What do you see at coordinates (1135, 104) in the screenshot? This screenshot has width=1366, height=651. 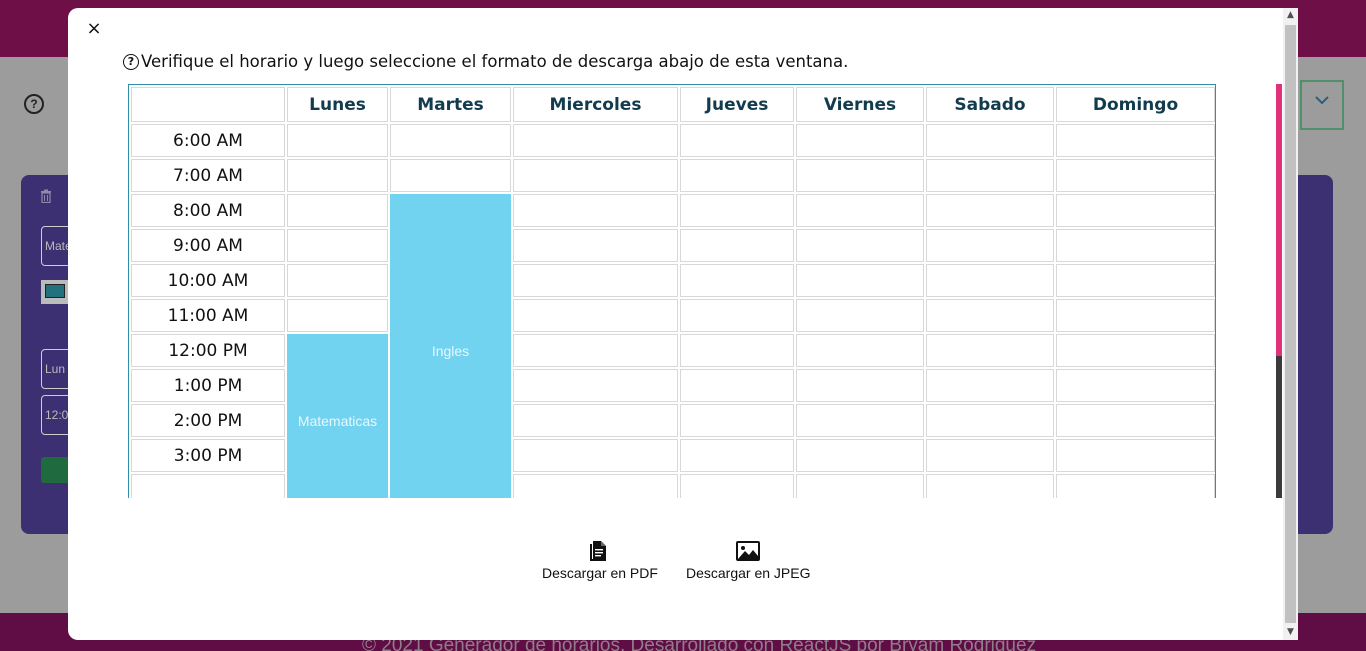 I see `day-header: Domingo` at bounding box center [1135, 104].